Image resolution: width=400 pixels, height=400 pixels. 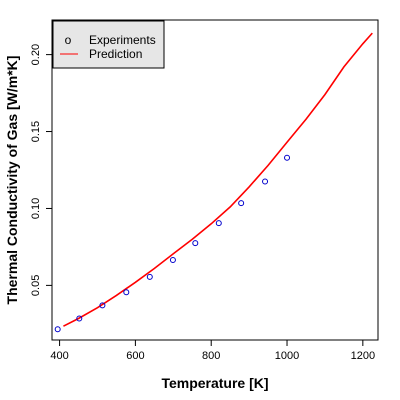 I want to click on legend-experiments-symbol: o, so click(x=68, y=40).